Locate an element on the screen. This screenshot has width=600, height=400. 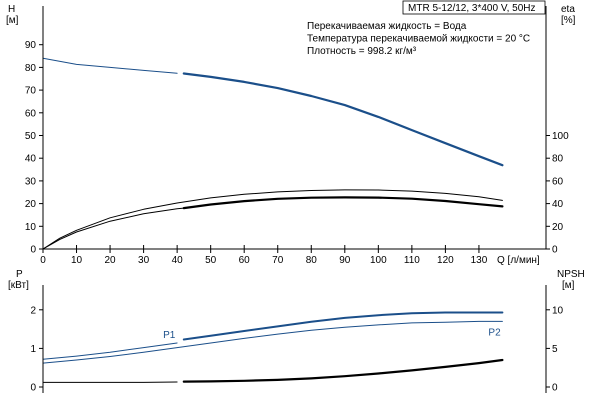
eta-axis-unit: [%] is located at coordinates (568, 20).